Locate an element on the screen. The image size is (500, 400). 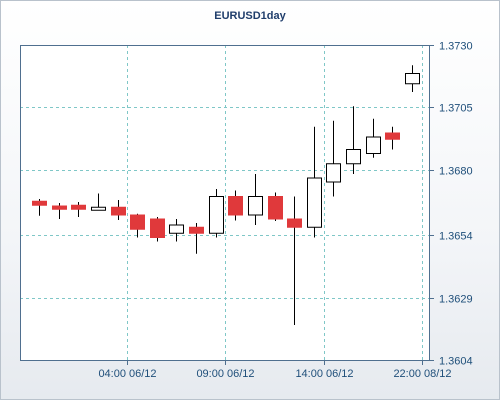
y-tick-label: 1.3629 is located at coordinates (456, 300).